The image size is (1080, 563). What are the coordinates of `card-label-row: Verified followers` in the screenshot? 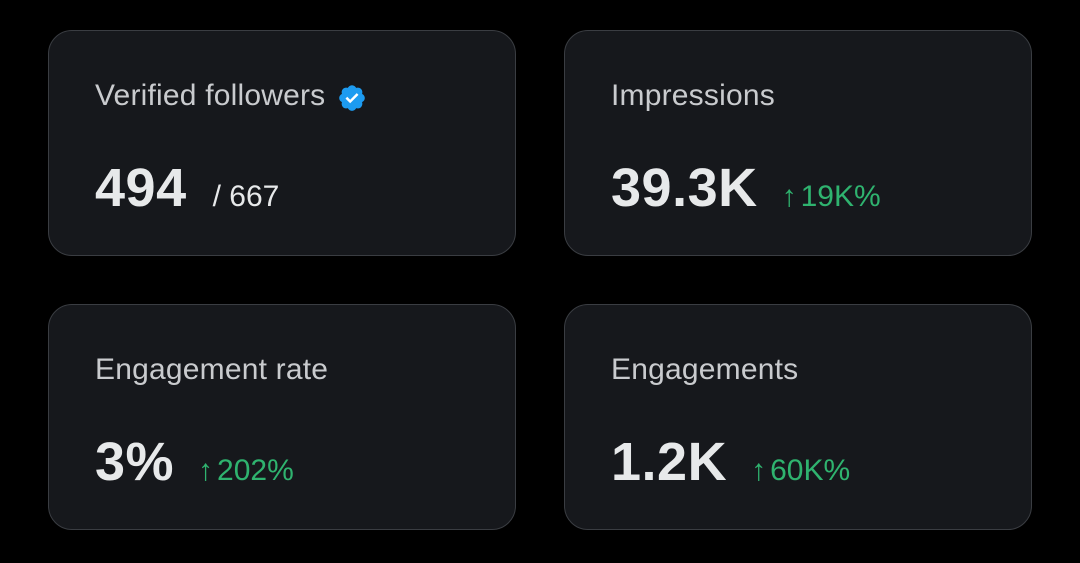 It's located at (231, 96).